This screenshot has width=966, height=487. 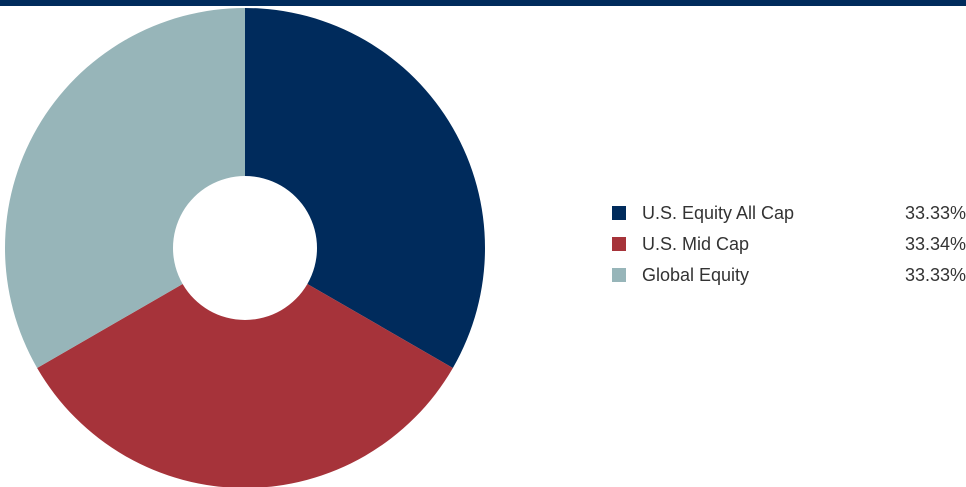 I want to click on legend-item-us-mid-cap: U.S. Mid Cap 33.34%, so click(x=789, y=249).